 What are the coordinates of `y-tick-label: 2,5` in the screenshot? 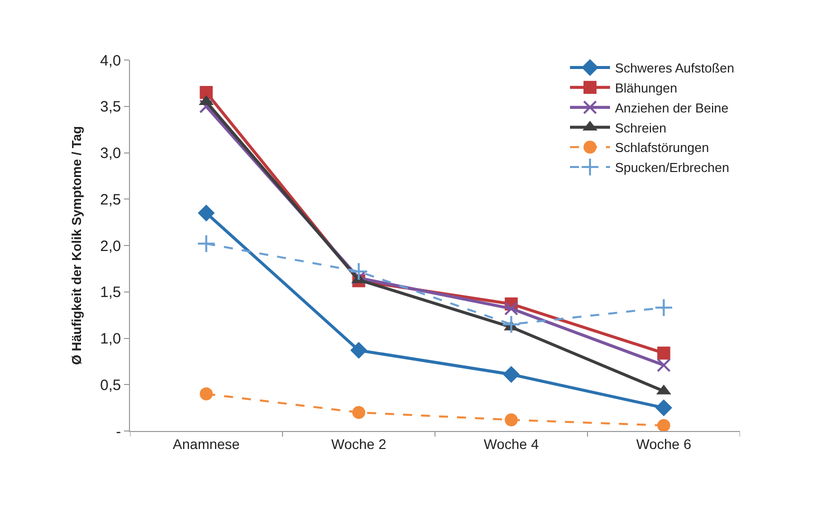 It's located at (110, 199).